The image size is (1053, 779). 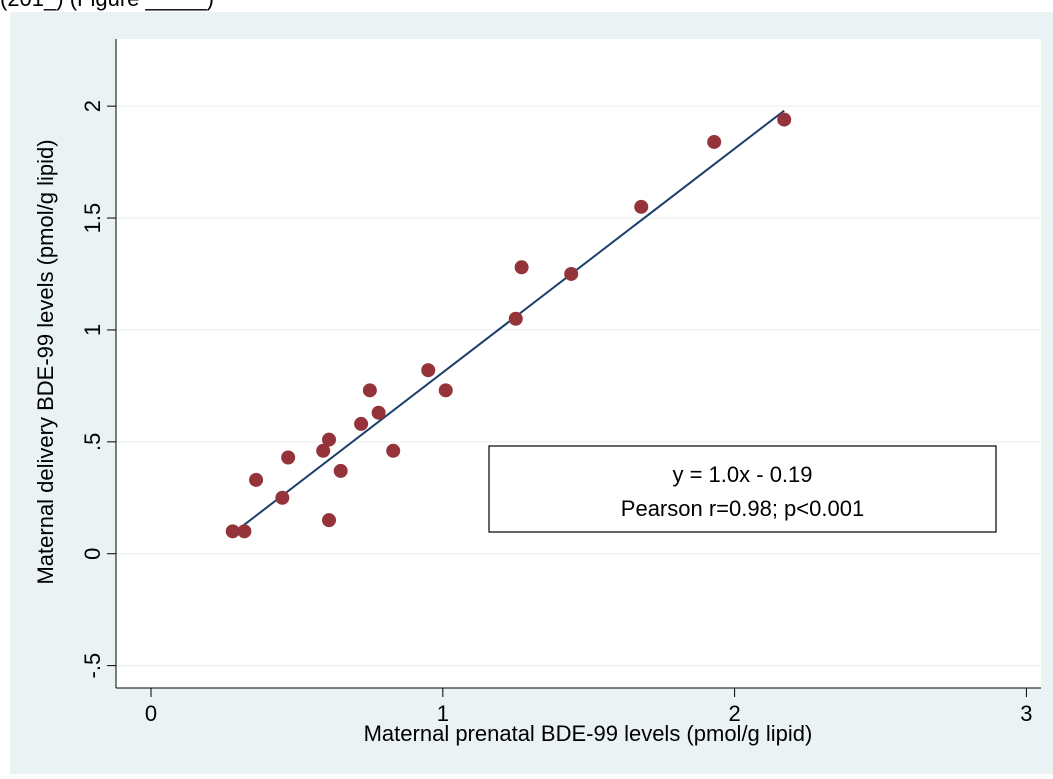 I want to click on x-tick-label: 3, so click(x=1026, y=713).